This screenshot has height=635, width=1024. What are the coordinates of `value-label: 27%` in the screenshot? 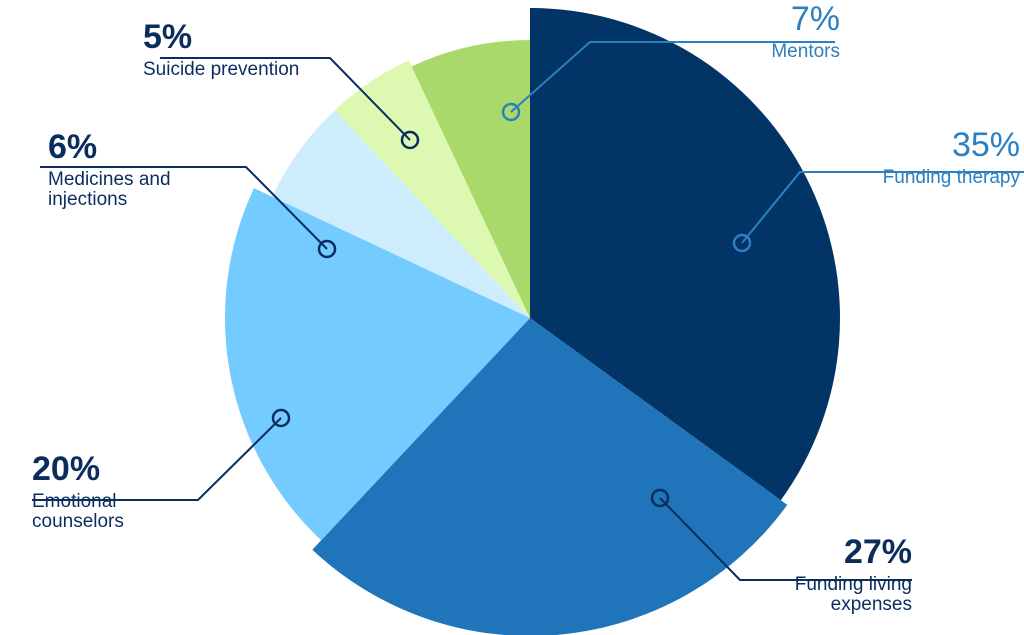 It's located at (877, 552).